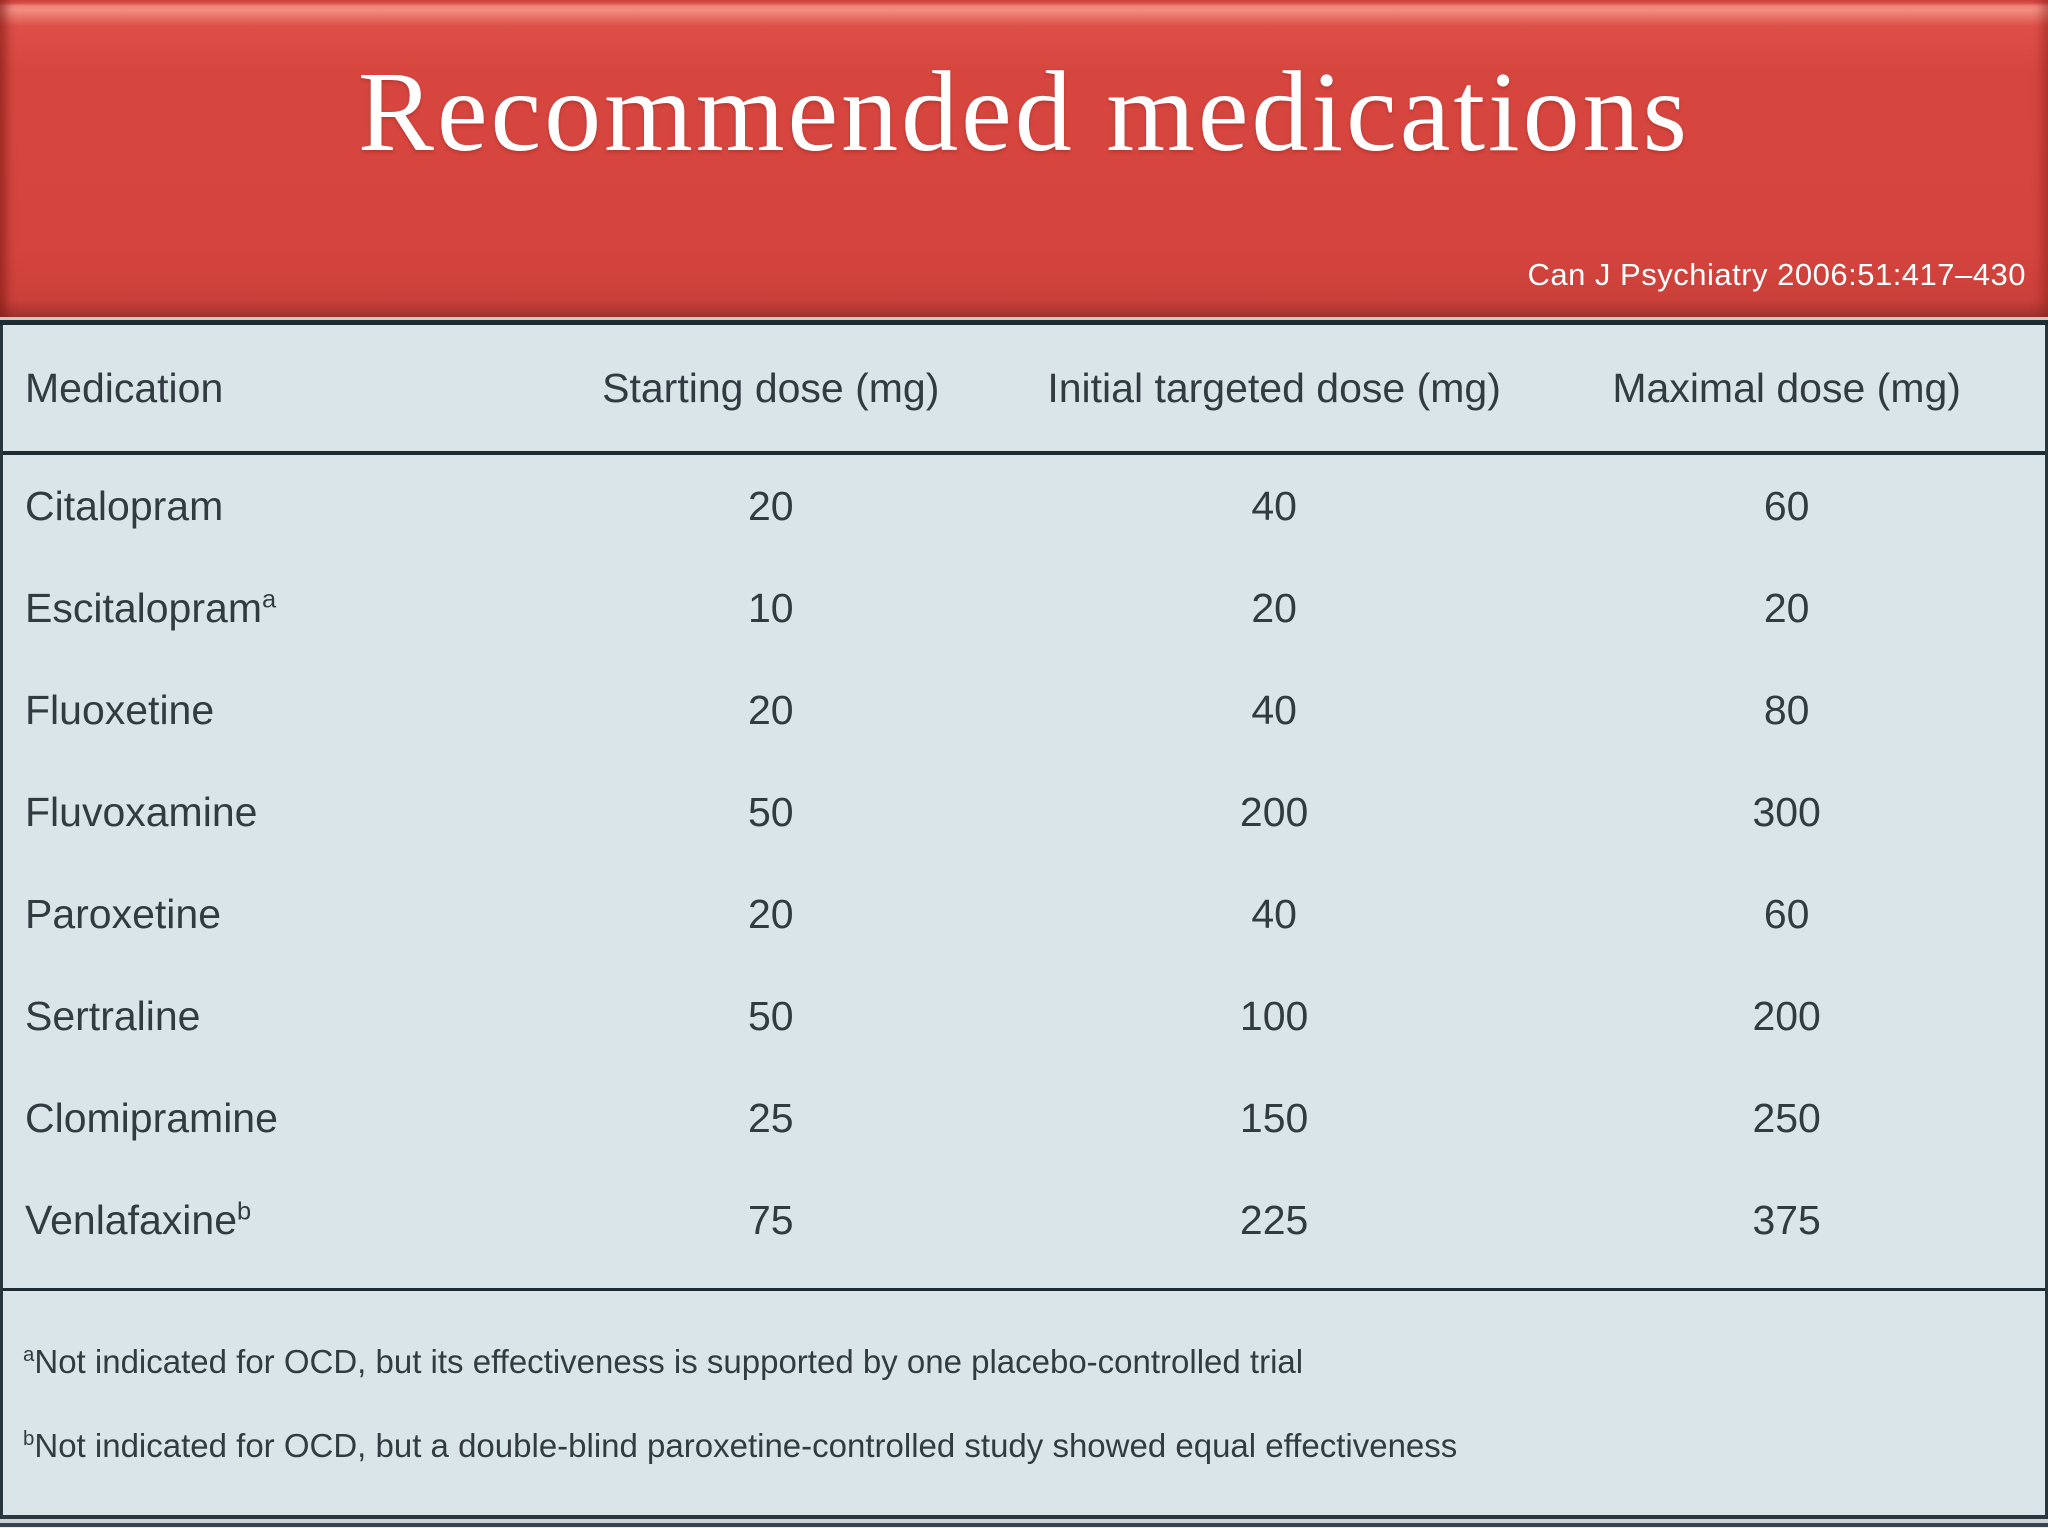 This screenshot has height=1536, width=2048. I want to click on initial-dose-value: 20, so click(1274, 607).